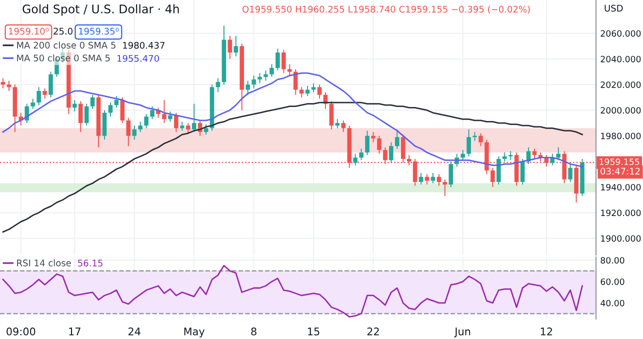 Image resolution: width=643 pixels, height=339 pixels. Describe the element at coordinates (90, 263) in the screenshot. I see `annotation: 56.15` at that location.